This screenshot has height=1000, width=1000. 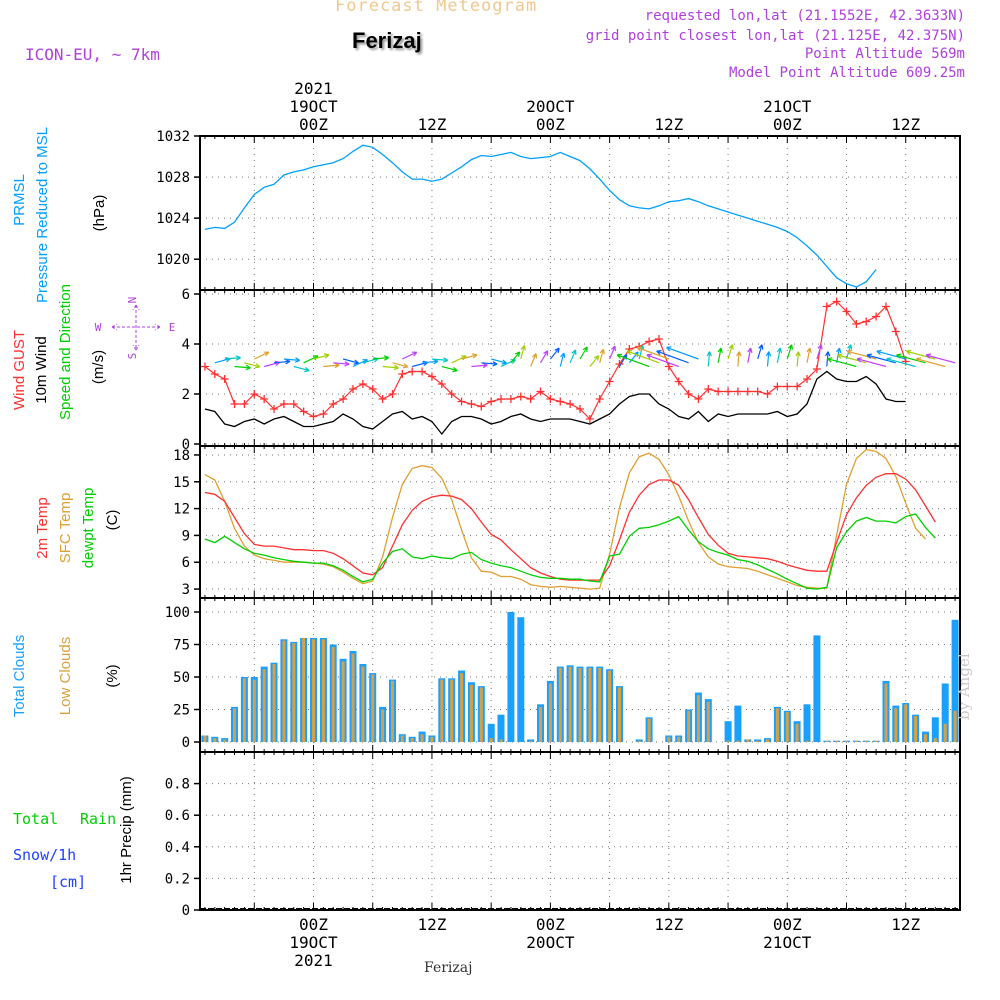 What do you see at coordinates (540, 216) in the screenshot?
I see `pressure-line` at bounding box center [540, 216].